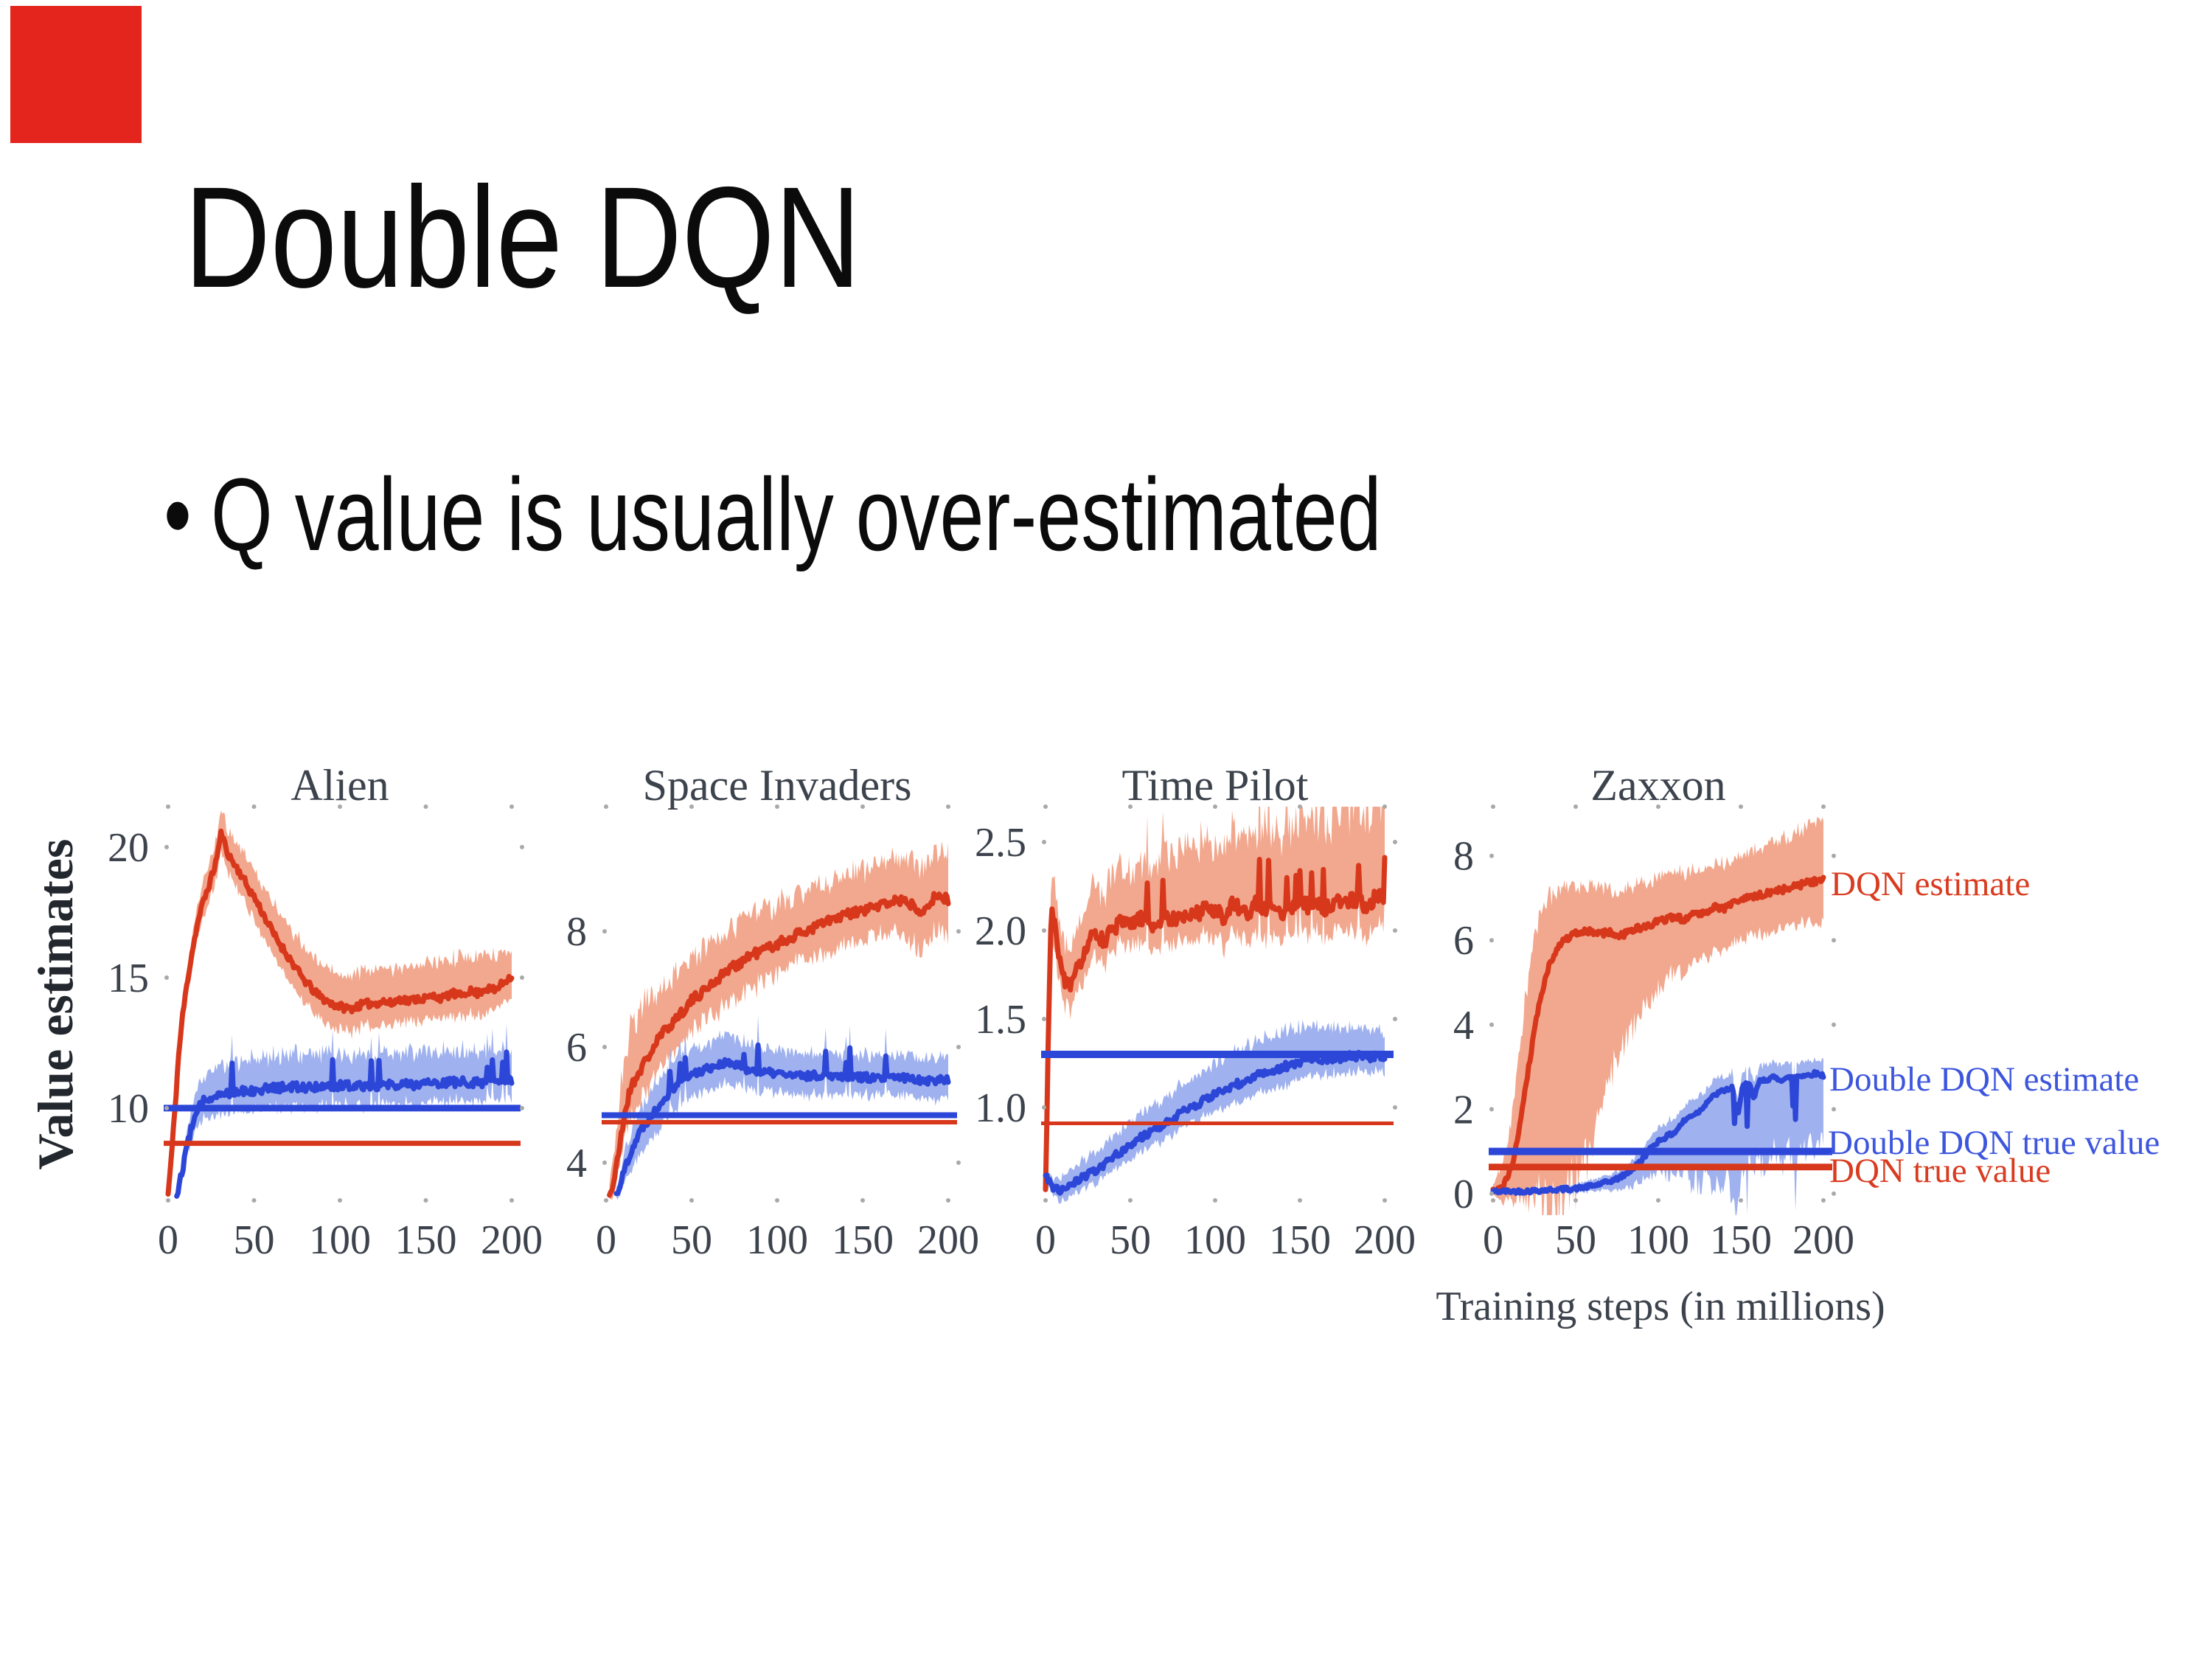 This screenshot has height=1659, width=2212. I want to click on panel-space-invaders-curves, so click(779, 1044).